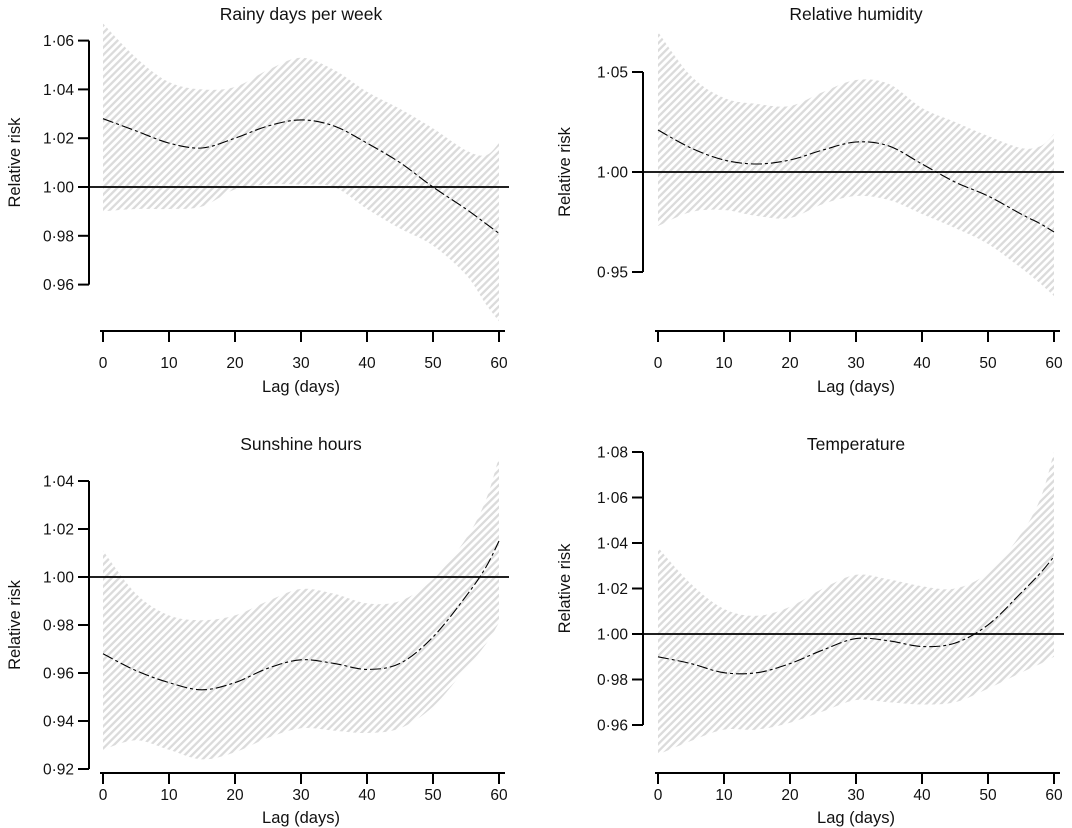 This screenshot has height=828, width=1072. What do you see at coordinates (58, 722) in the screenshot?
I see `y-tick-label: 0·94` at bounding box center [58, 722].